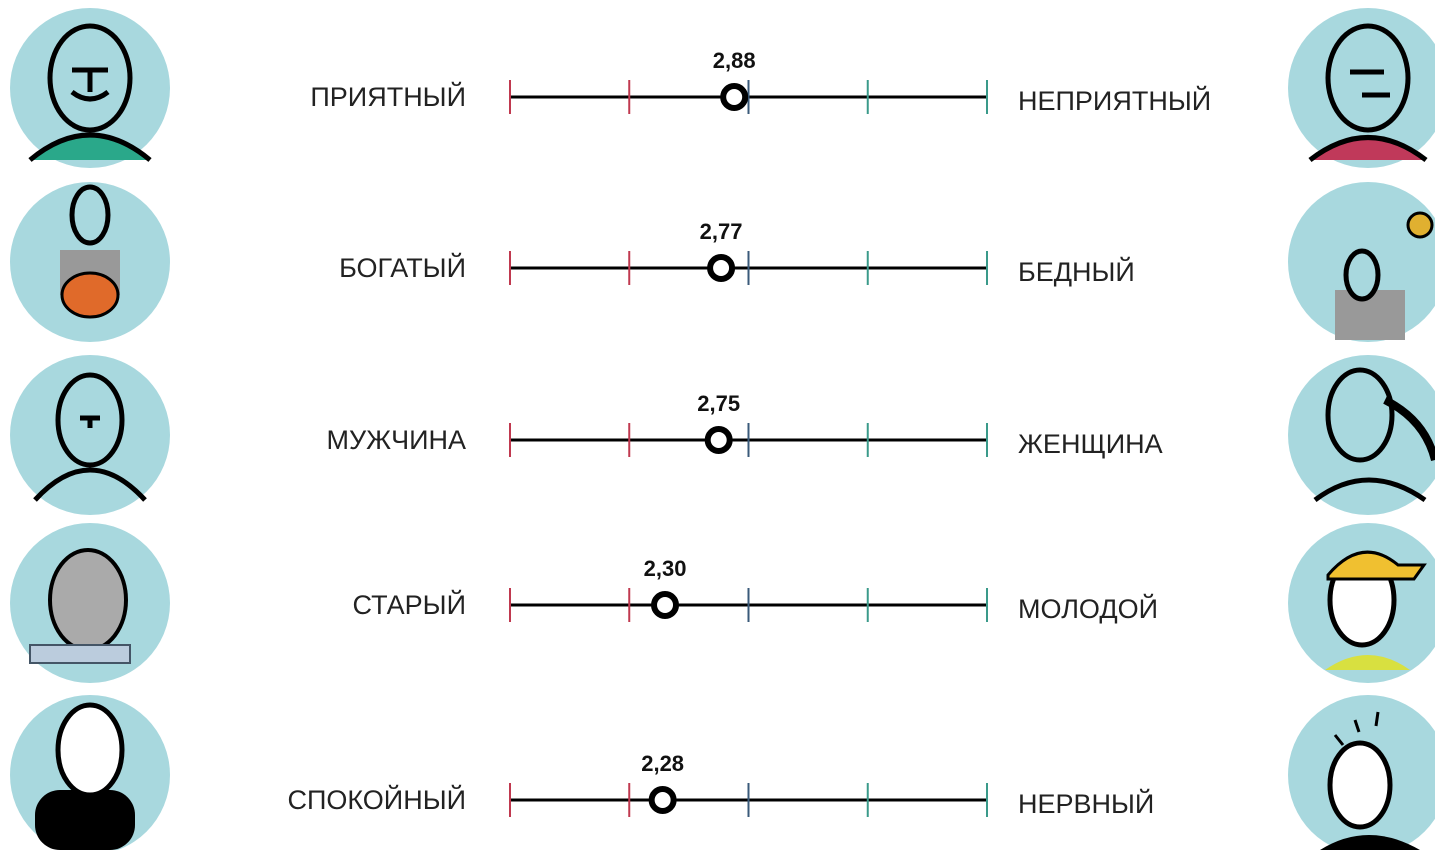 The width and height of the screenshot is (1435, 850). Describe the element at coordinates (718, 403) in the screenshot. I see `value-label: 2,75` at that location.